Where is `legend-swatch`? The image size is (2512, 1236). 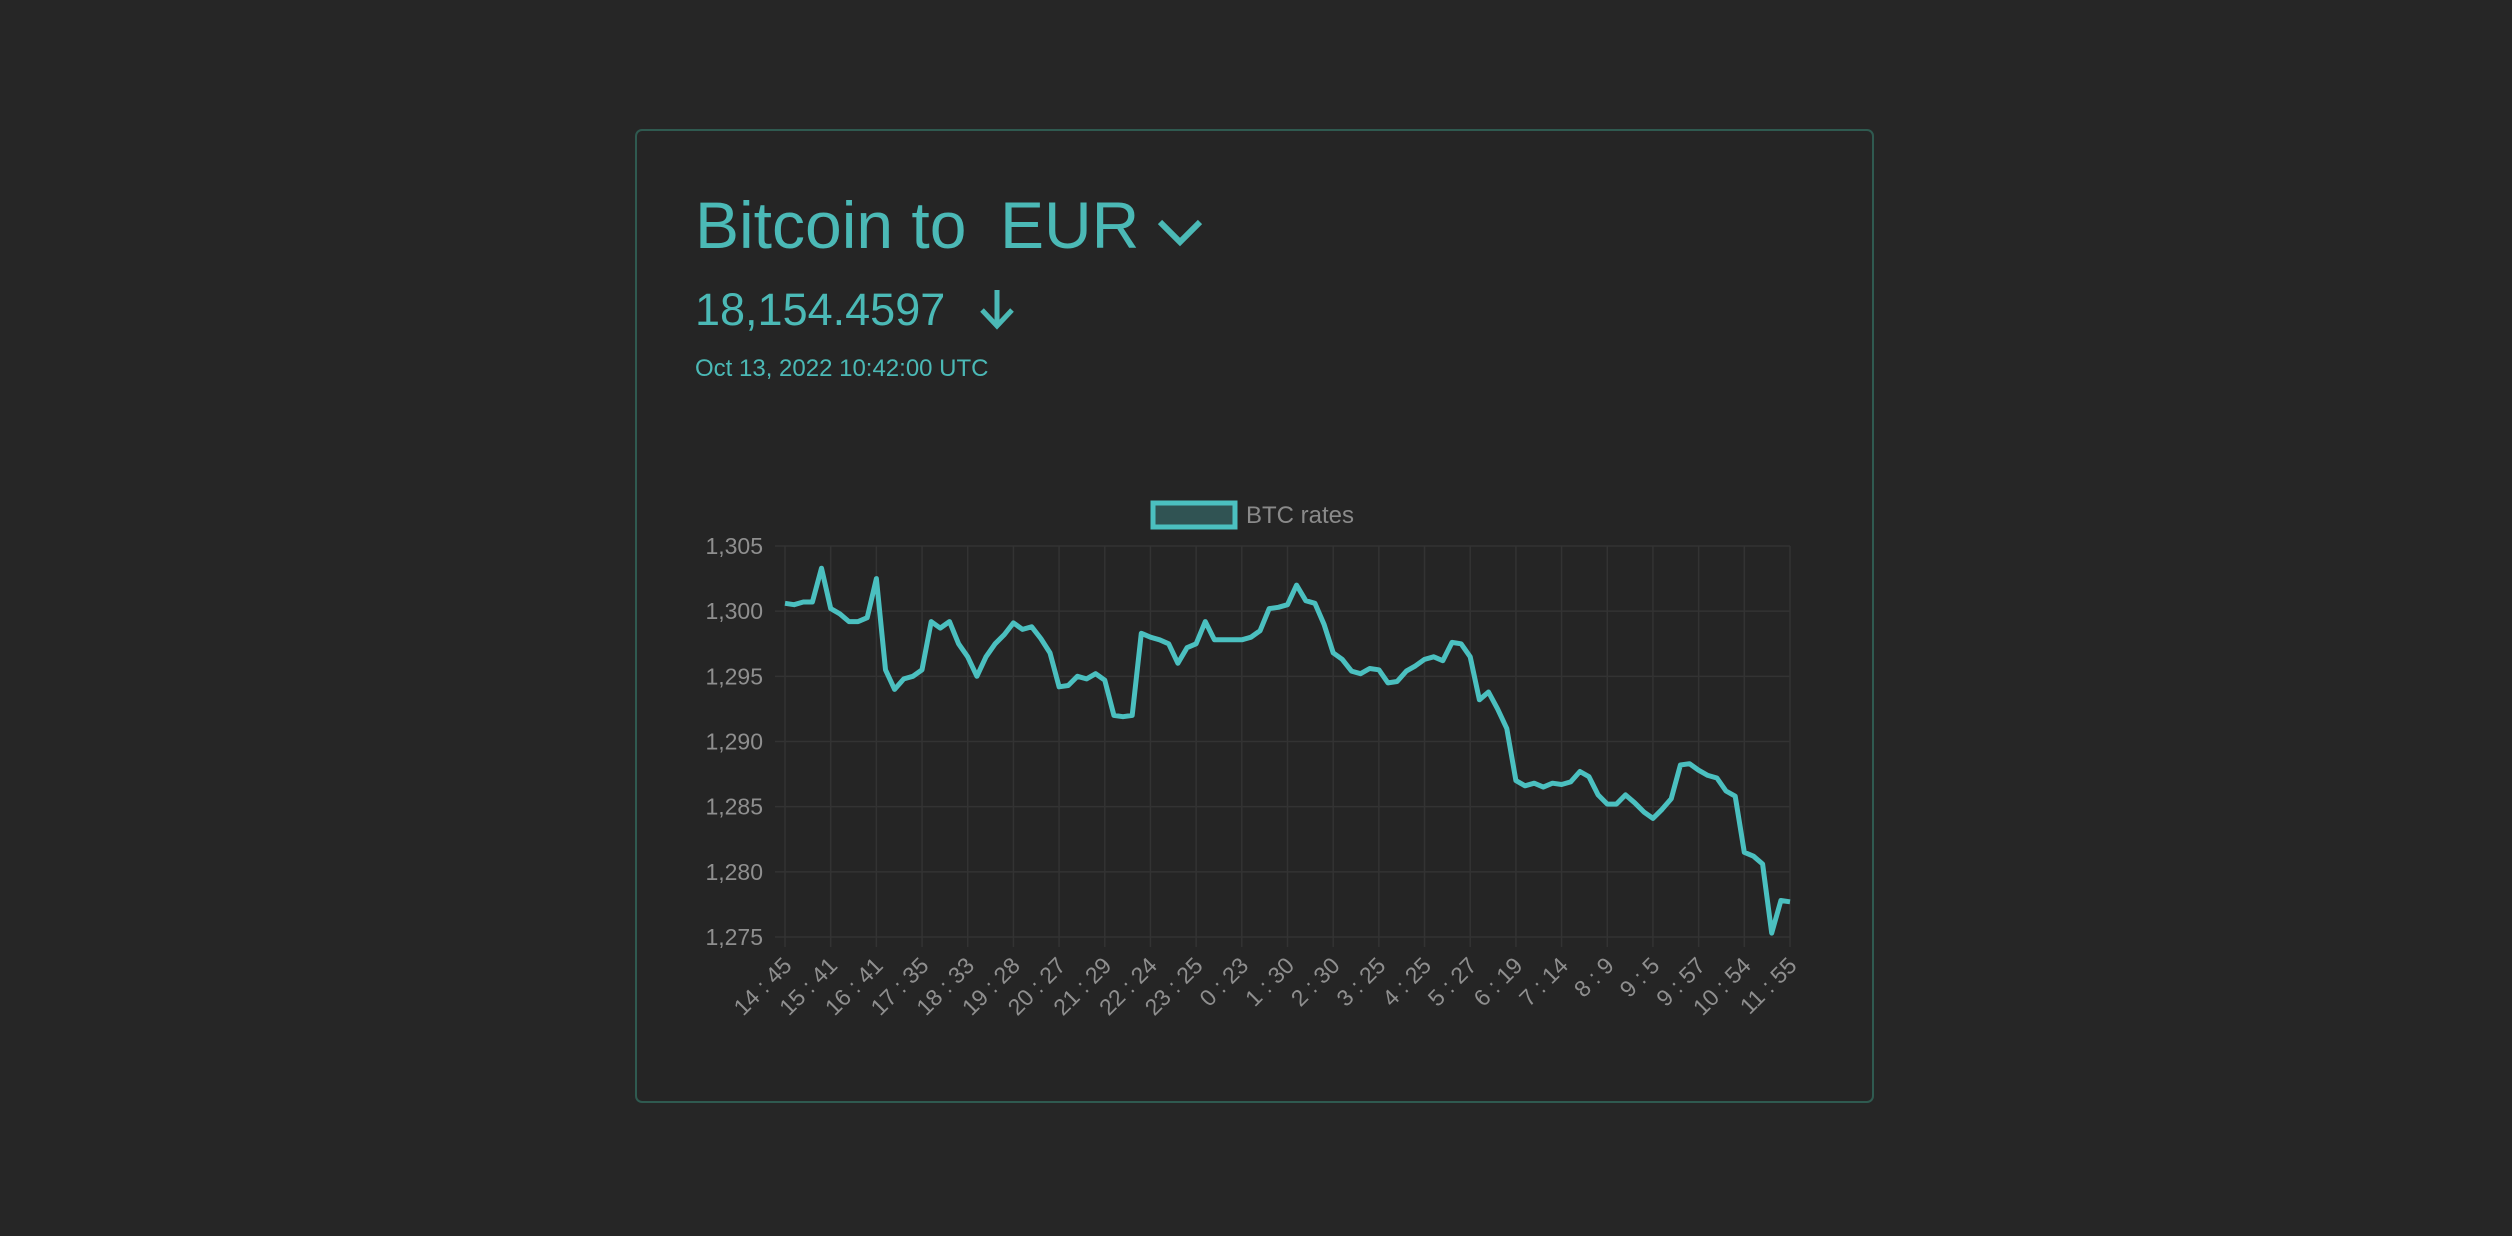
legend-swatch is located at coordinates (1194, 515).